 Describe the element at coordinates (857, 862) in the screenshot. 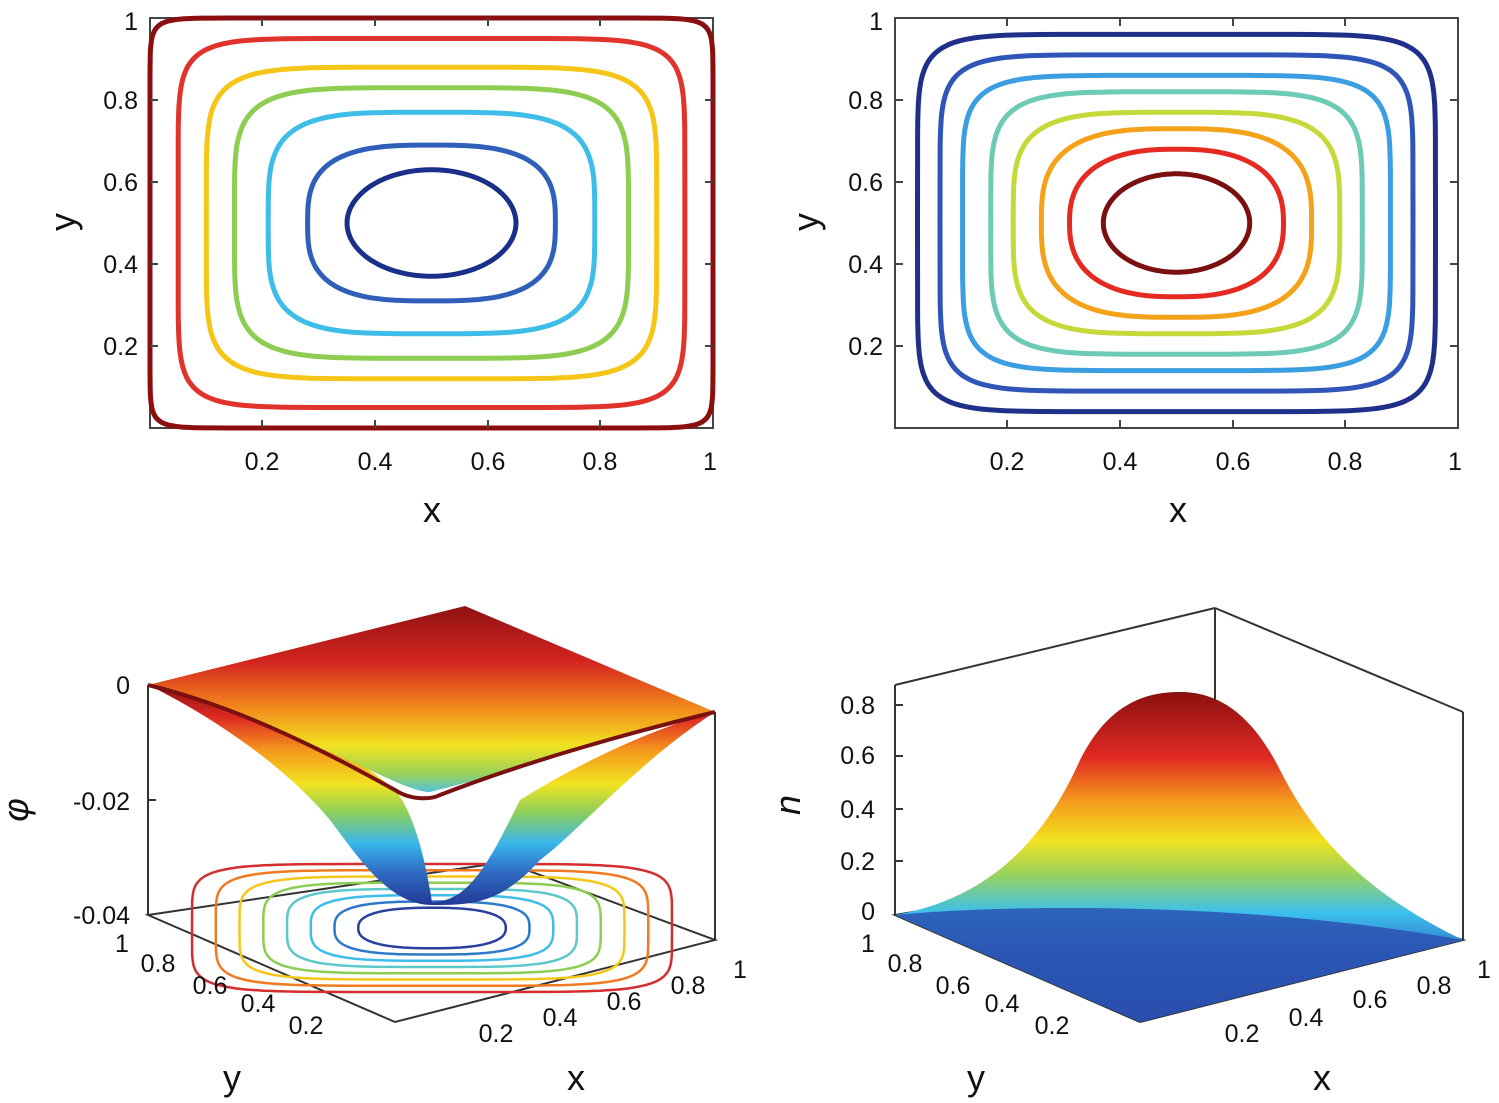

I see `z-tick-label: 0.2` at that location.